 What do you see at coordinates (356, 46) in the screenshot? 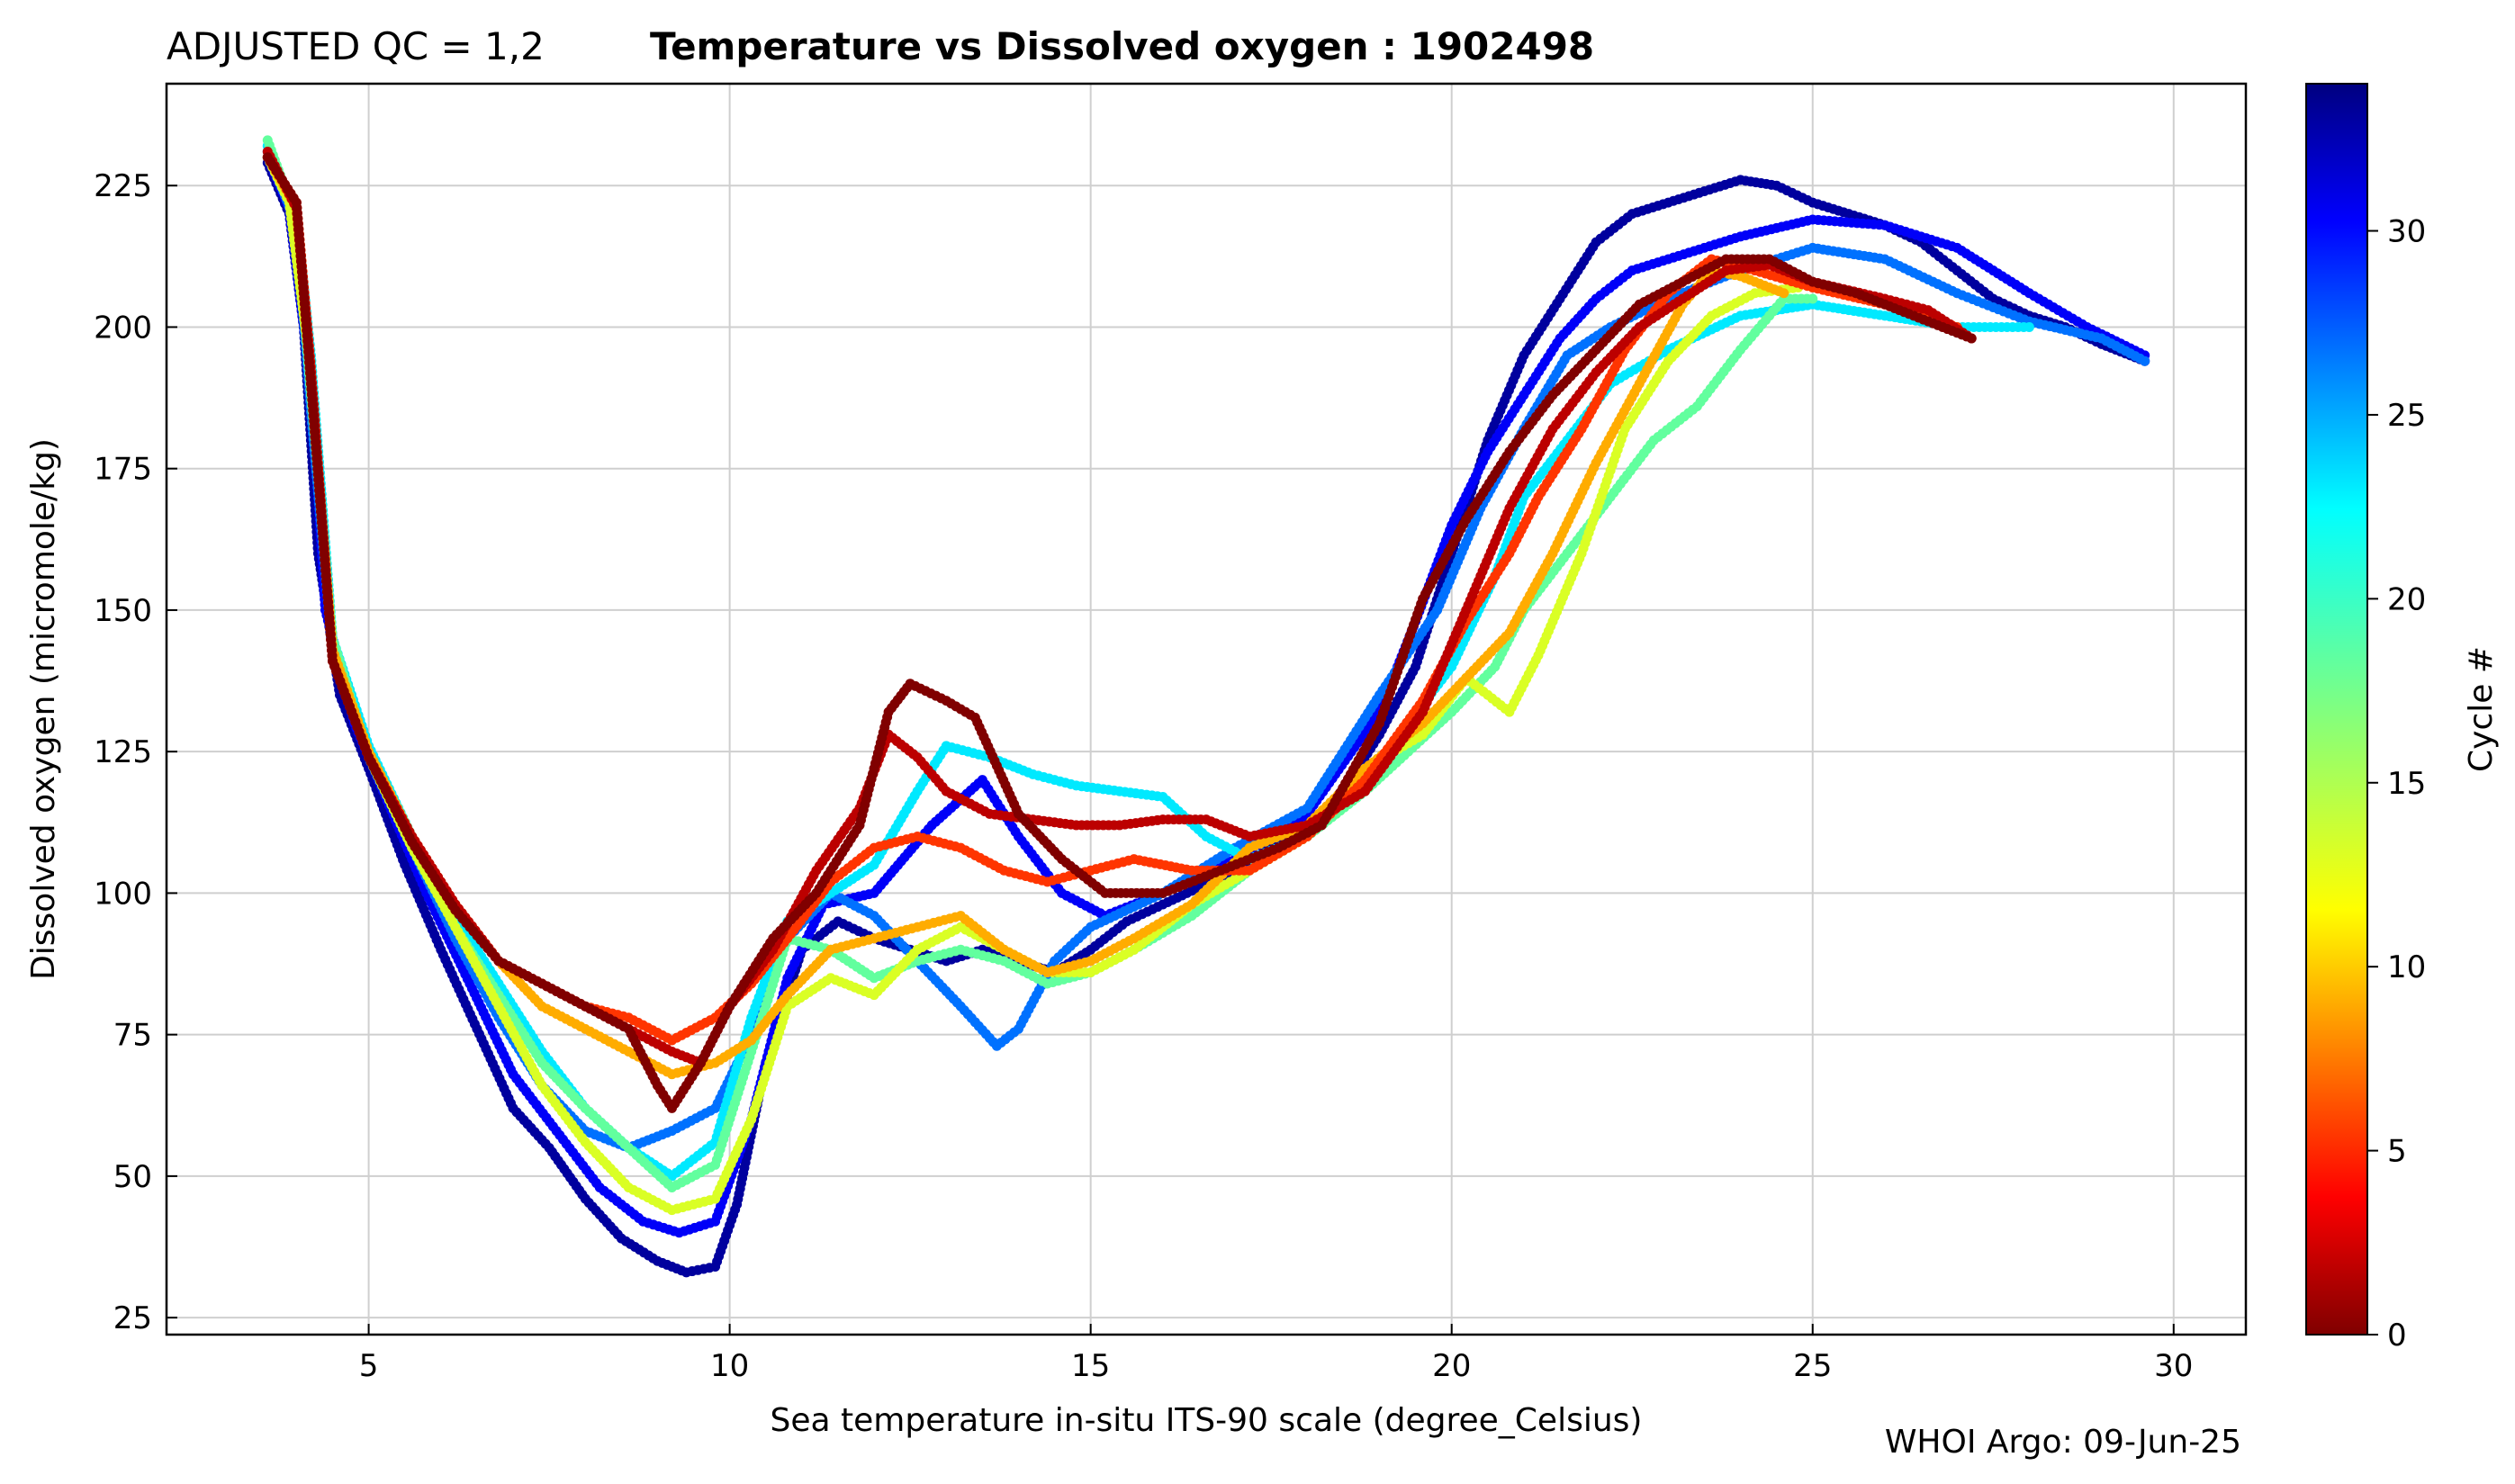
I see `title-prefix: ADJUSTED QC = 1,2` at bounding box center [356, 46].